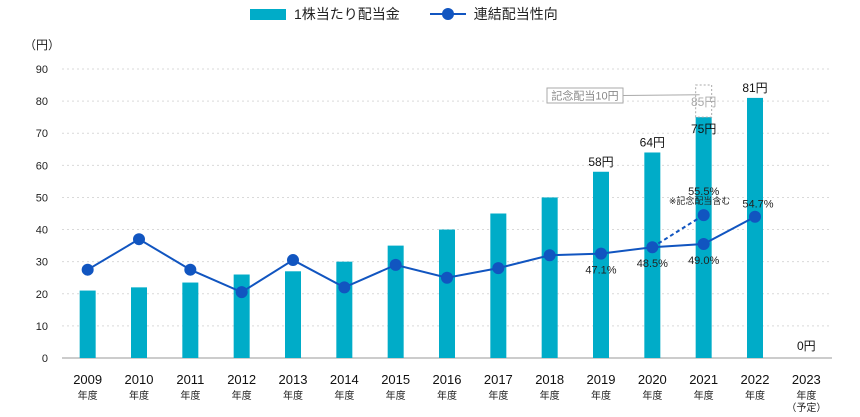  I want to click on payout-ratio-line, so click(421, 254).